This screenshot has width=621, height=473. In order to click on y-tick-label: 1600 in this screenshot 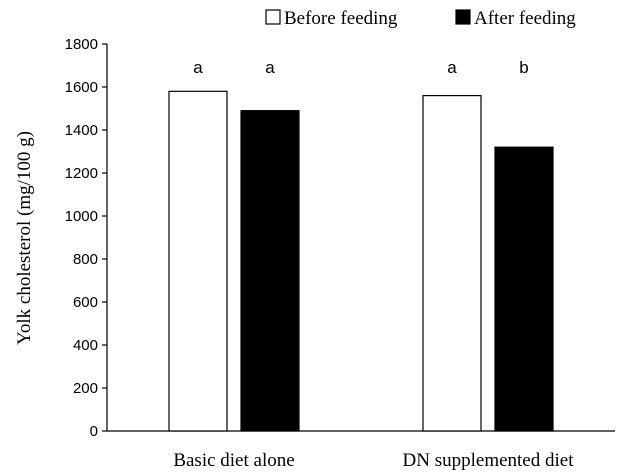, I will do `click(81, 87)`.